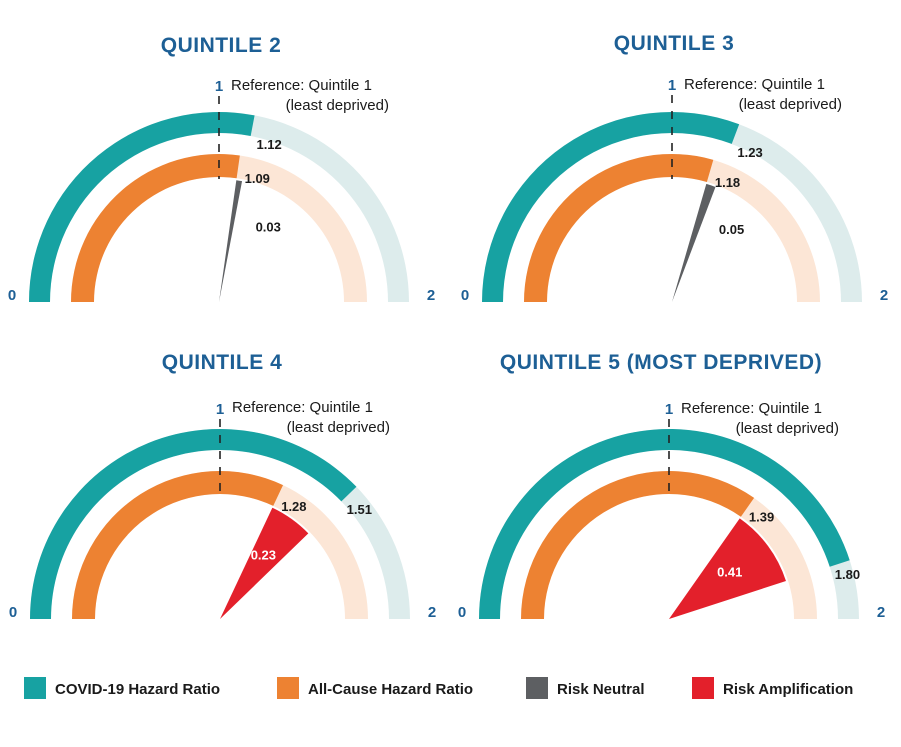 This screenshot has height=747, width=901. What do you see at coordinates (222, 362) in the screenshot?
I see `gauge-title: QUINTILE 4` at bounding box center [222, 362].